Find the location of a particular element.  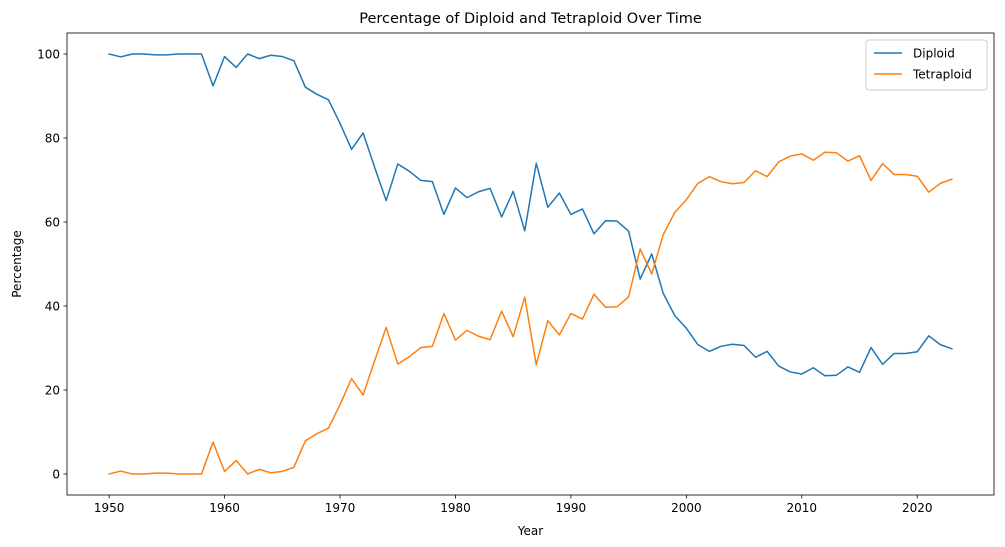

y-axis-label: Percentage is located at coordinates (17, 264).